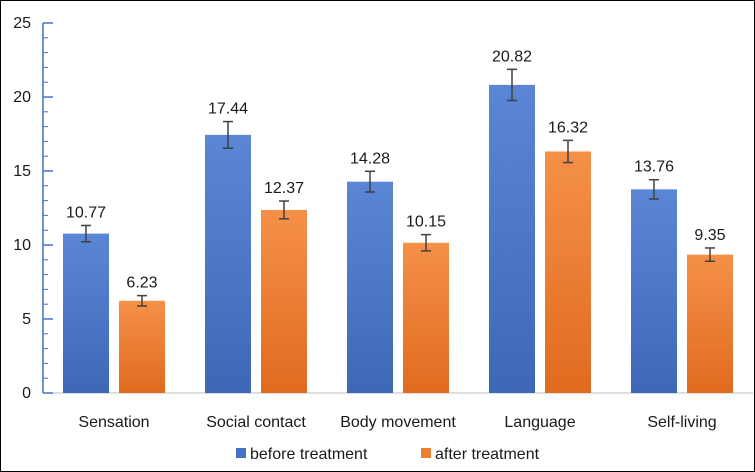 This screenshot has height=472, width=755. I want to click on data-label: 10.15, so click(426, 222).